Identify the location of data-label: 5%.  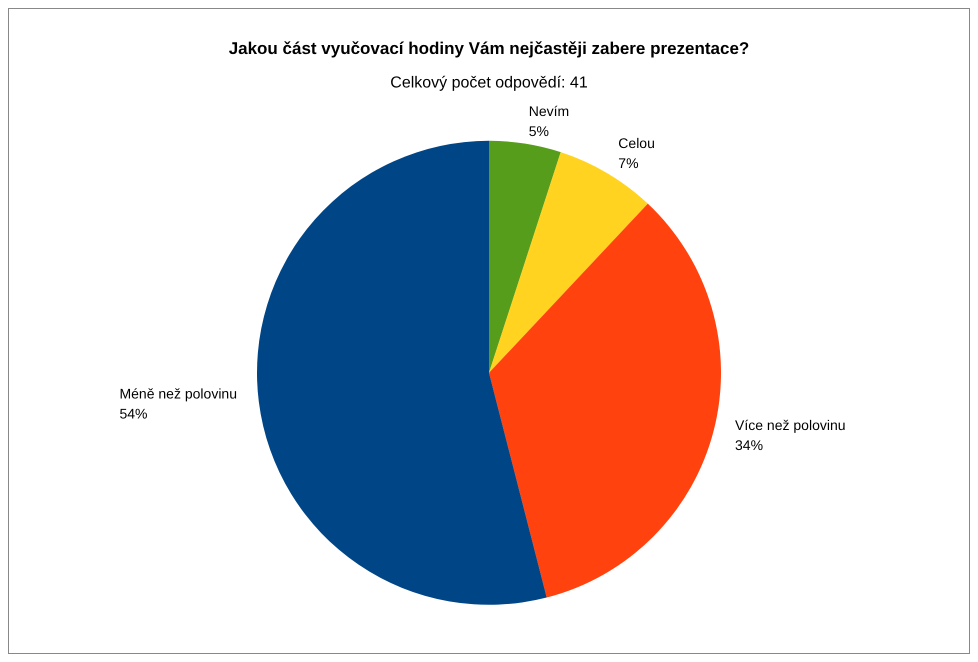
(538, 130).